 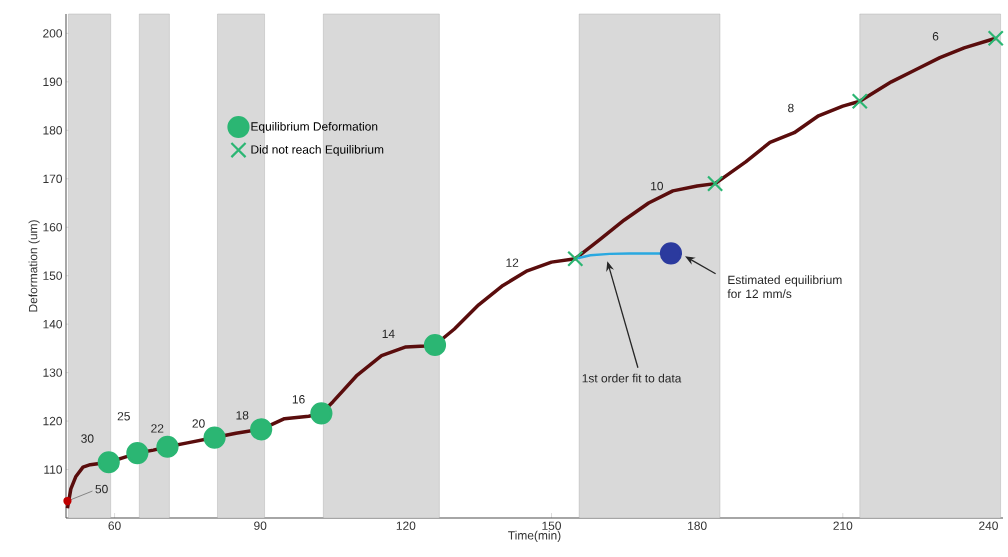 What do you see at coordinates (388, 333) in the screenshot?
I see `annotation: 14` at bounding box center [388, 333].